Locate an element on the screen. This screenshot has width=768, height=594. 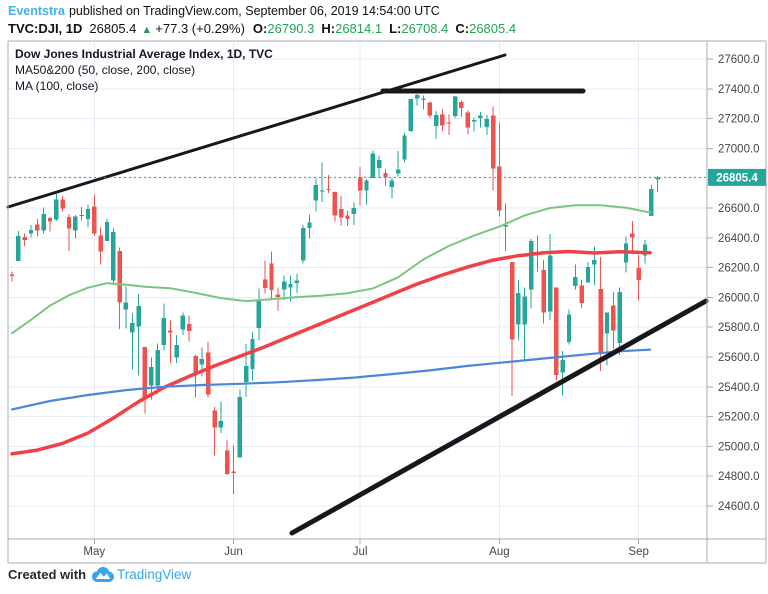
price-tick-label: 27400.0 is located at coordinates (739, 90).